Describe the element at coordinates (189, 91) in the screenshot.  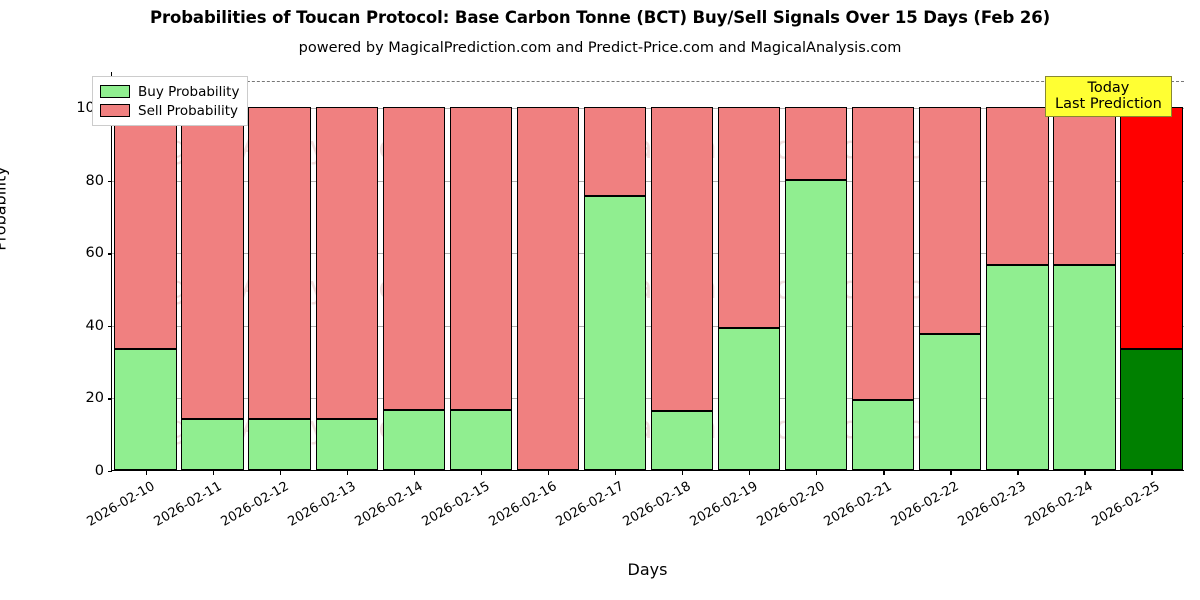
I see `legend-label: Buy Probability` at that location.